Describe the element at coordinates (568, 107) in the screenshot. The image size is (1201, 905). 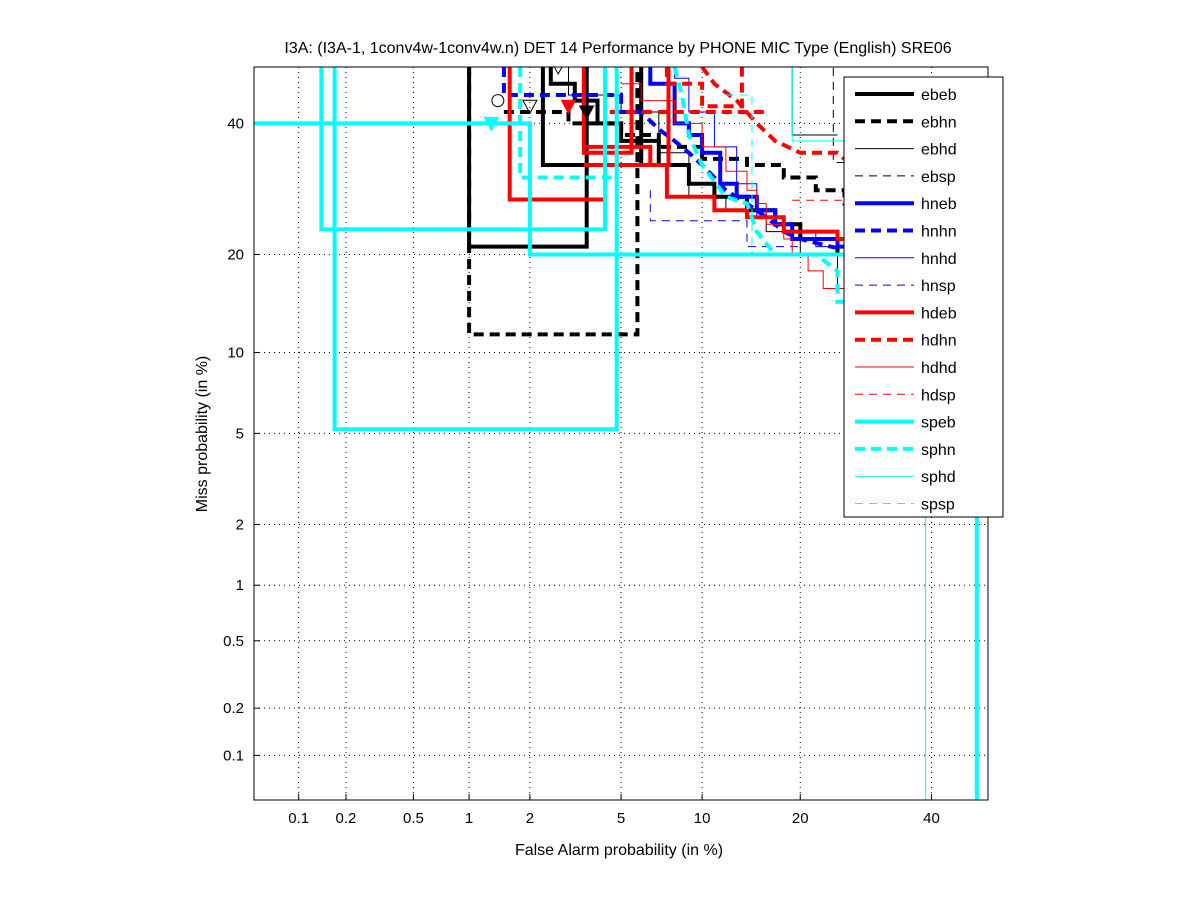
I see `min-dcf-marker-hdeb` at that location.